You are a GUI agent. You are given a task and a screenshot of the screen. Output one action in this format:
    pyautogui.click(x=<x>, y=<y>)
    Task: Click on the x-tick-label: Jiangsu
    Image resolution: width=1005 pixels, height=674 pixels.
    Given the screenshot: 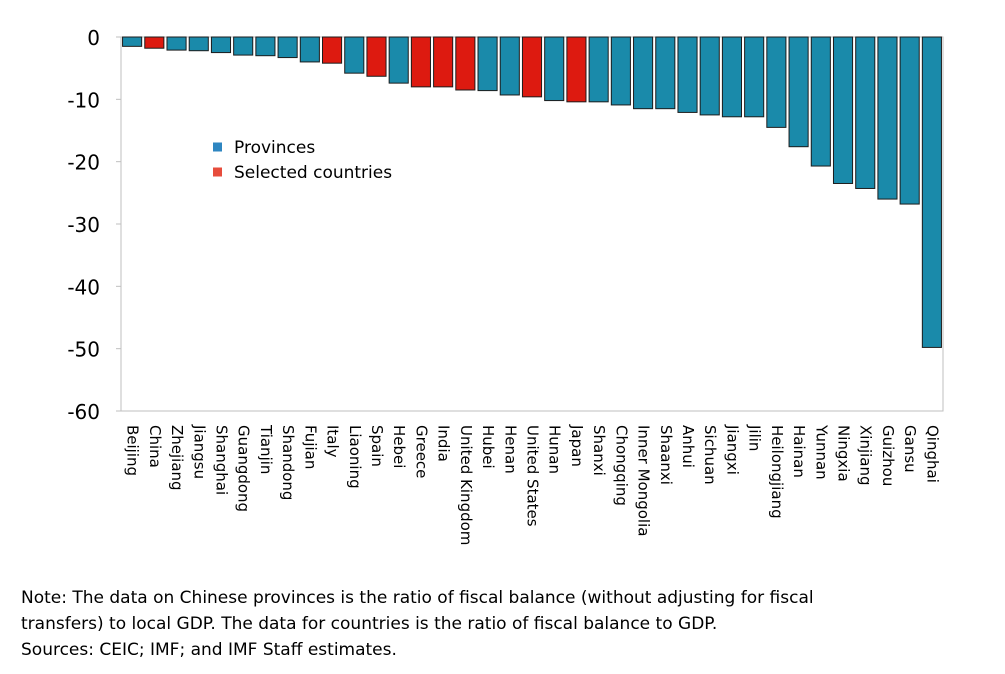 What is the action you would take?
    pyautogui.click(x=199, y=451)
    